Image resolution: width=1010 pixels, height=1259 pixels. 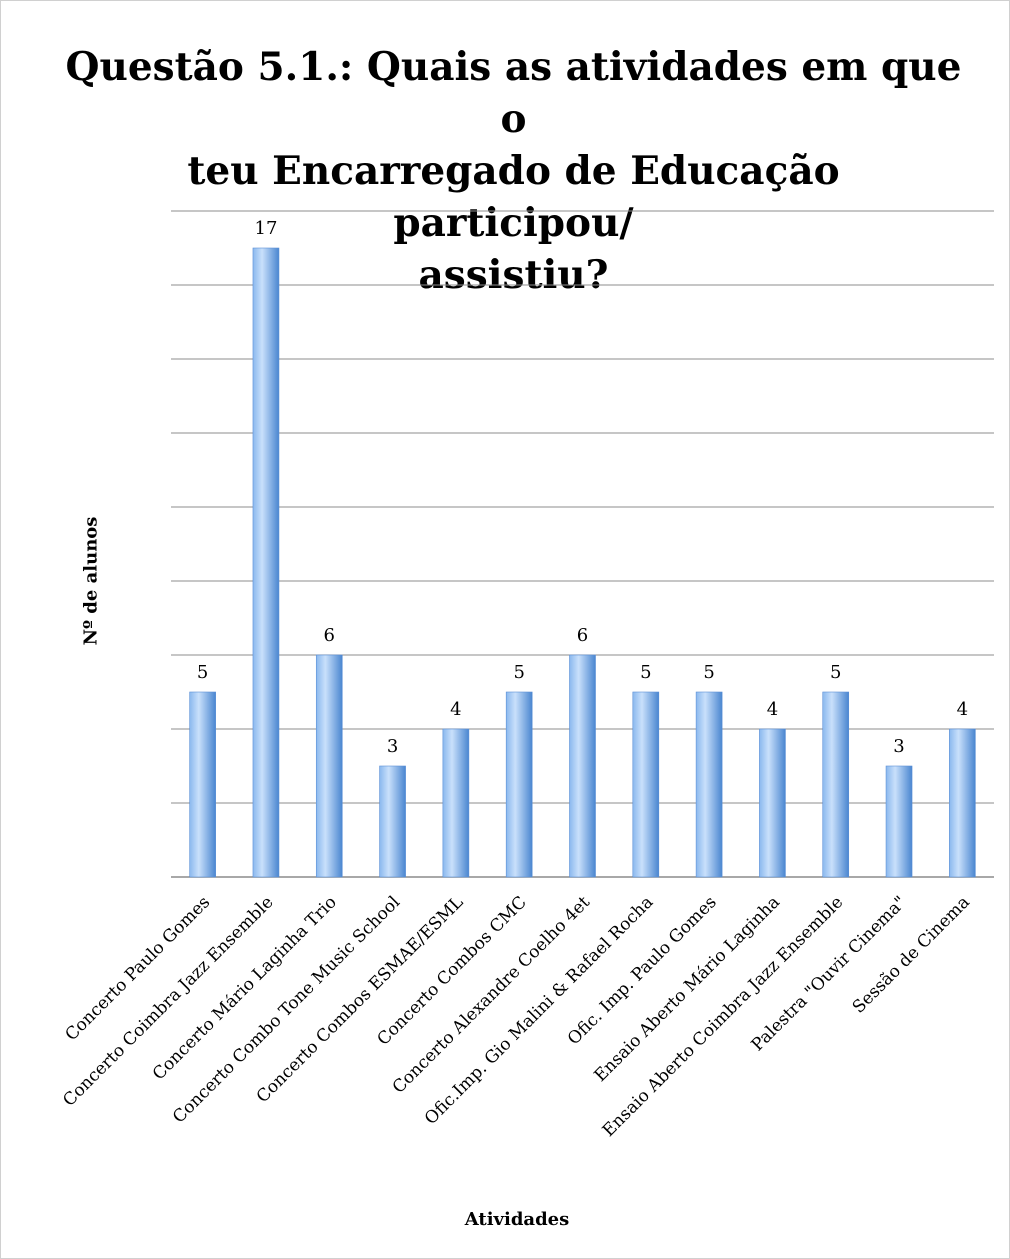 I want to click on x-axis-label: Atividades, so click(x=517, y=1219).